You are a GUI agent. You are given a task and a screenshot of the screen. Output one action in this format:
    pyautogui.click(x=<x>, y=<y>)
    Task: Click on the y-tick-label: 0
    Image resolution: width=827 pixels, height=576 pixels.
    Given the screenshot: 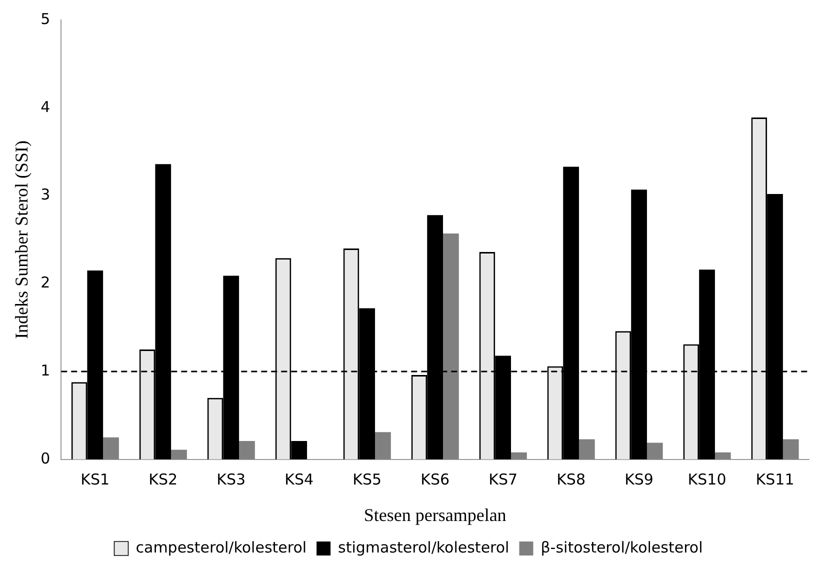 What is the action you would take?
    pyautogui.click(x=45, y=458)
    